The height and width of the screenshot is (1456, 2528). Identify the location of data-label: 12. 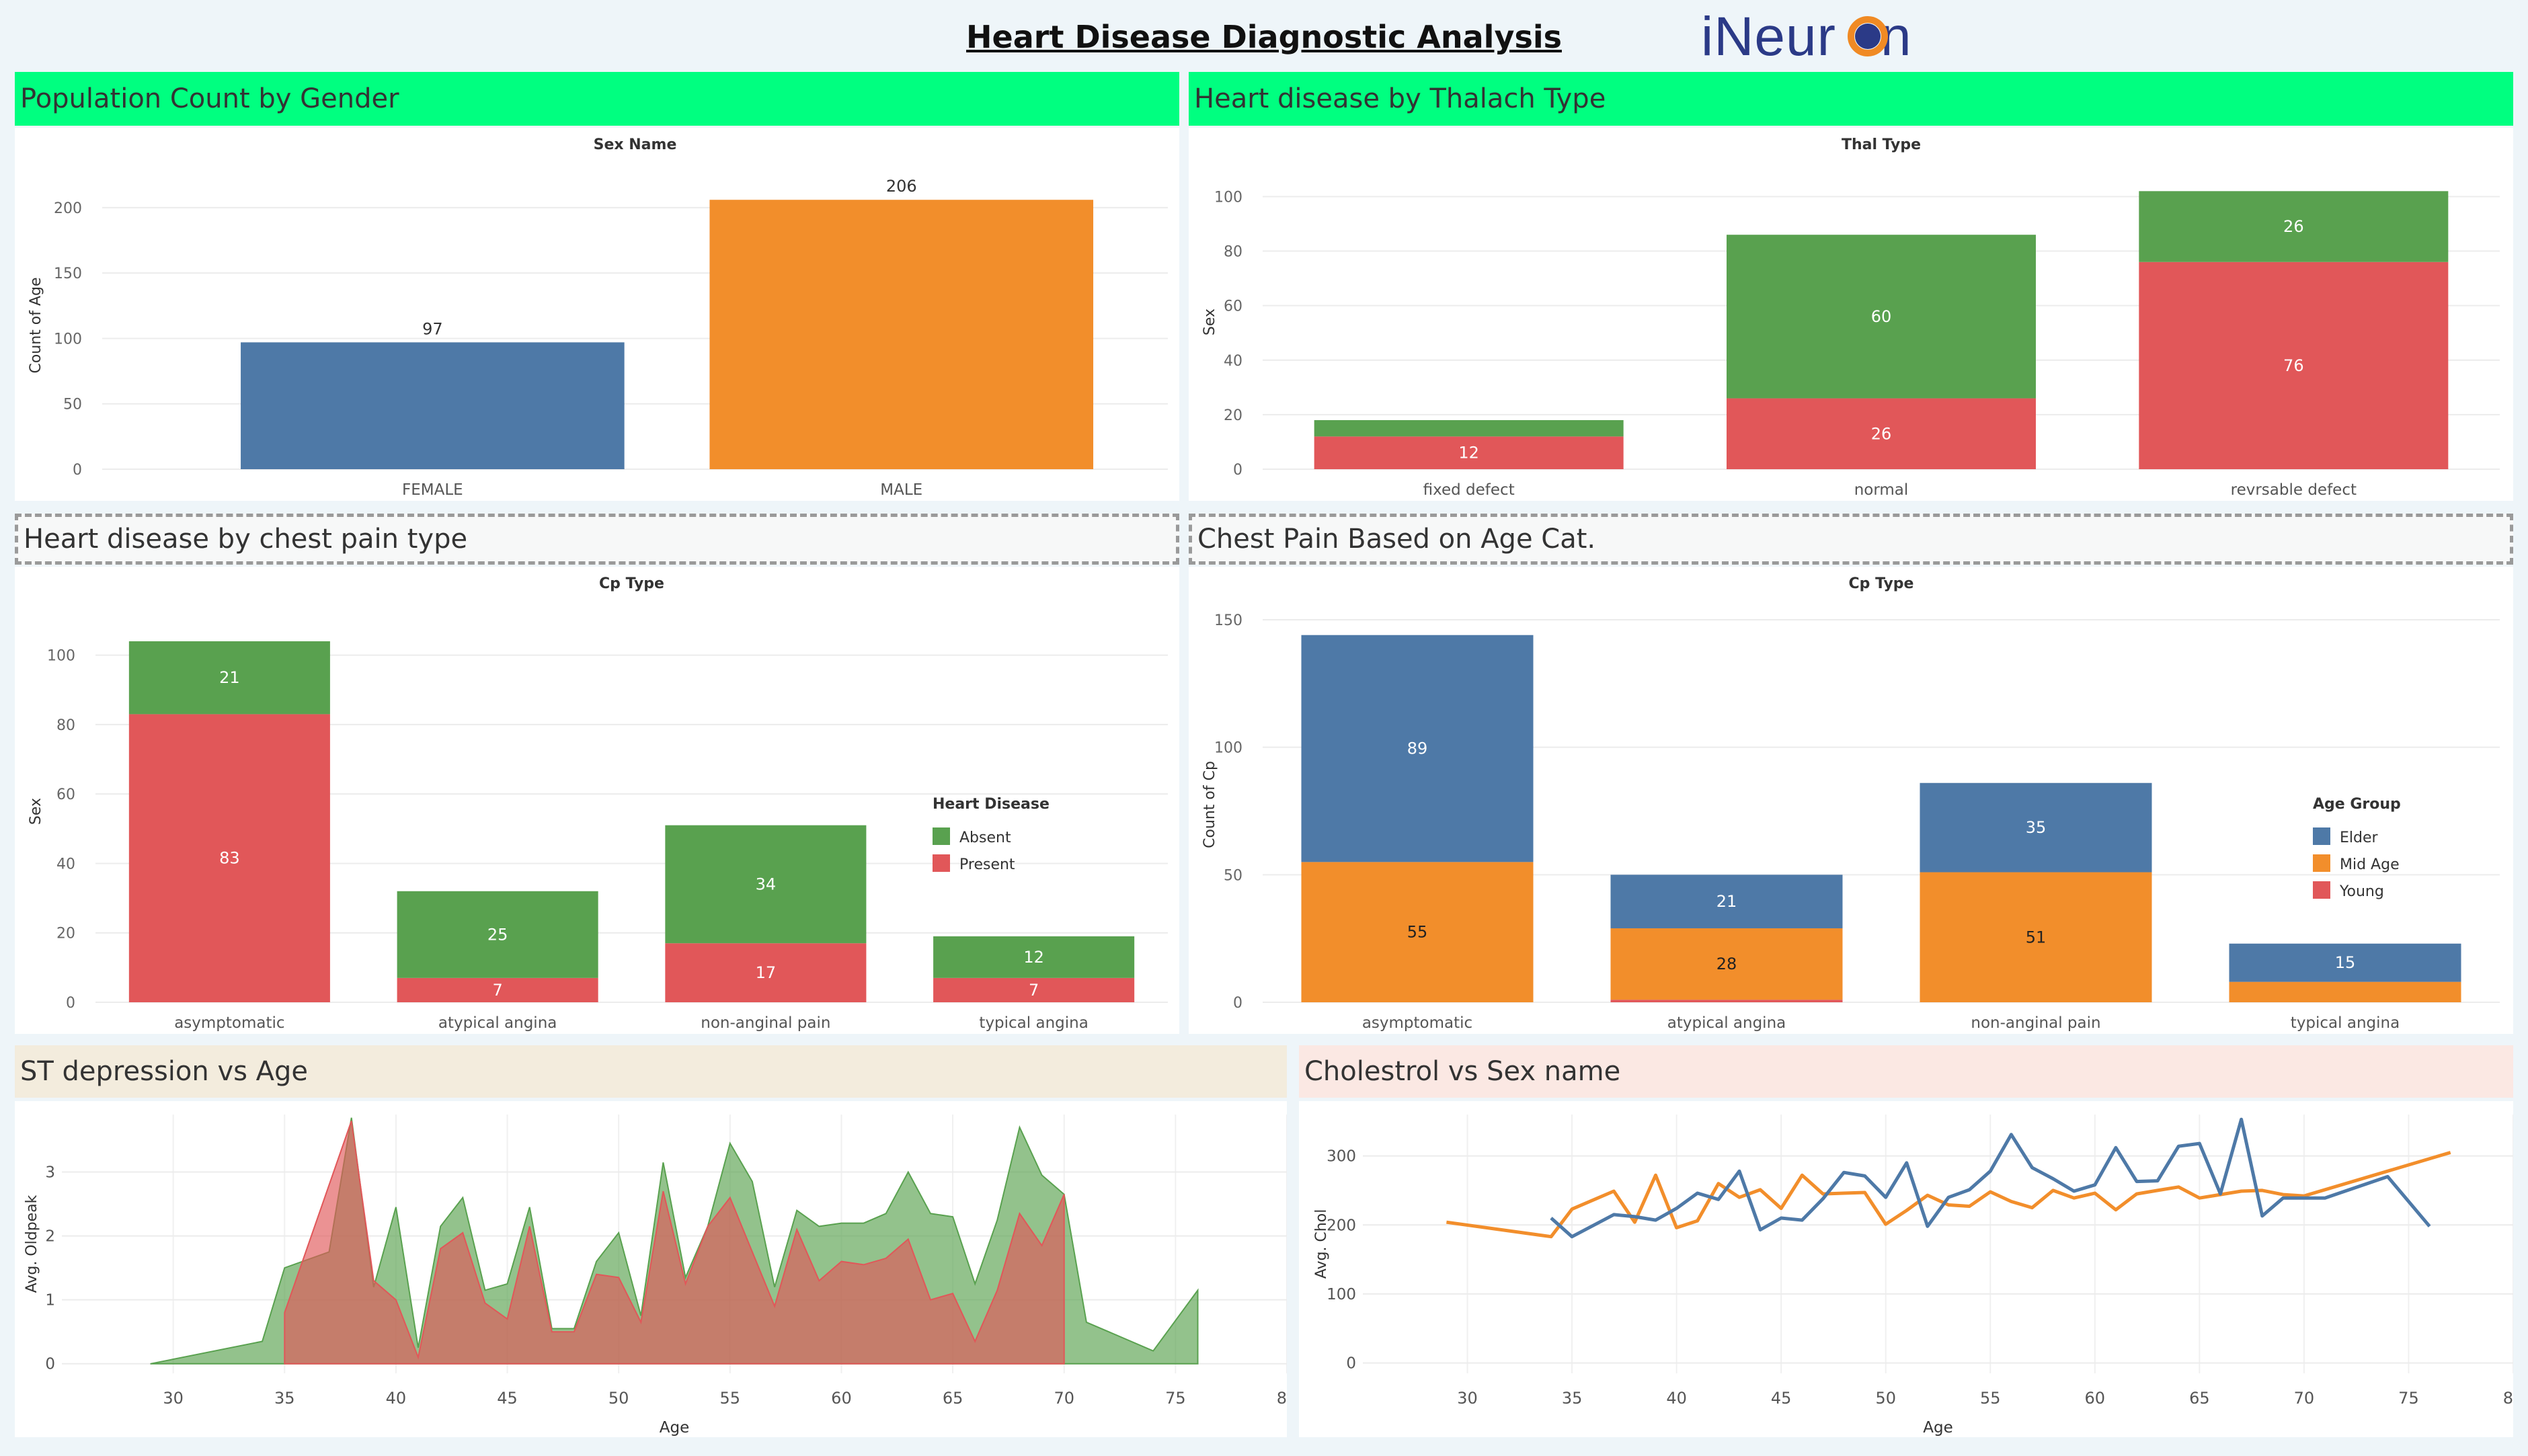
(1468, 453).